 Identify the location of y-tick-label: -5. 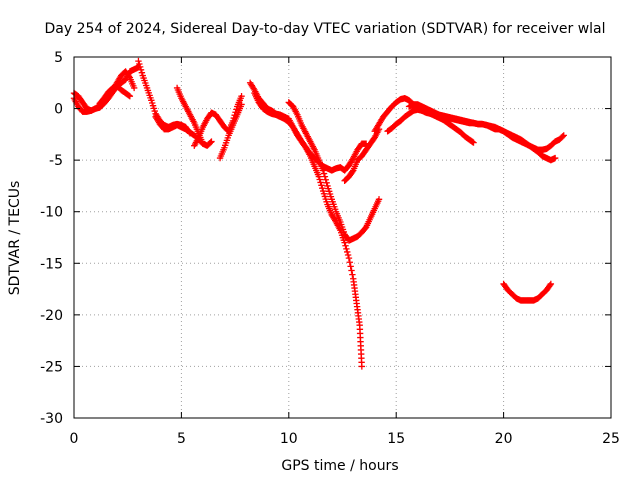
(56, 161).